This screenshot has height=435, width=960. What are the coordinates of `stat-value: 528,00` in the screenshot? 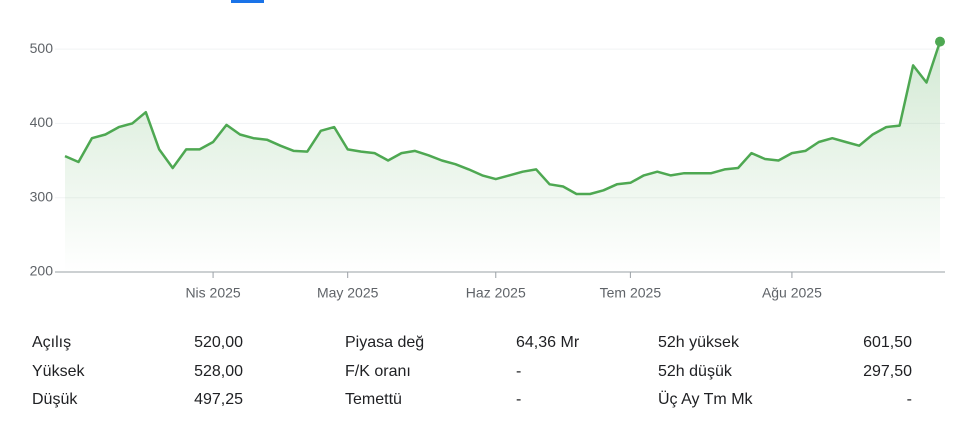 It's located at (218, 371).